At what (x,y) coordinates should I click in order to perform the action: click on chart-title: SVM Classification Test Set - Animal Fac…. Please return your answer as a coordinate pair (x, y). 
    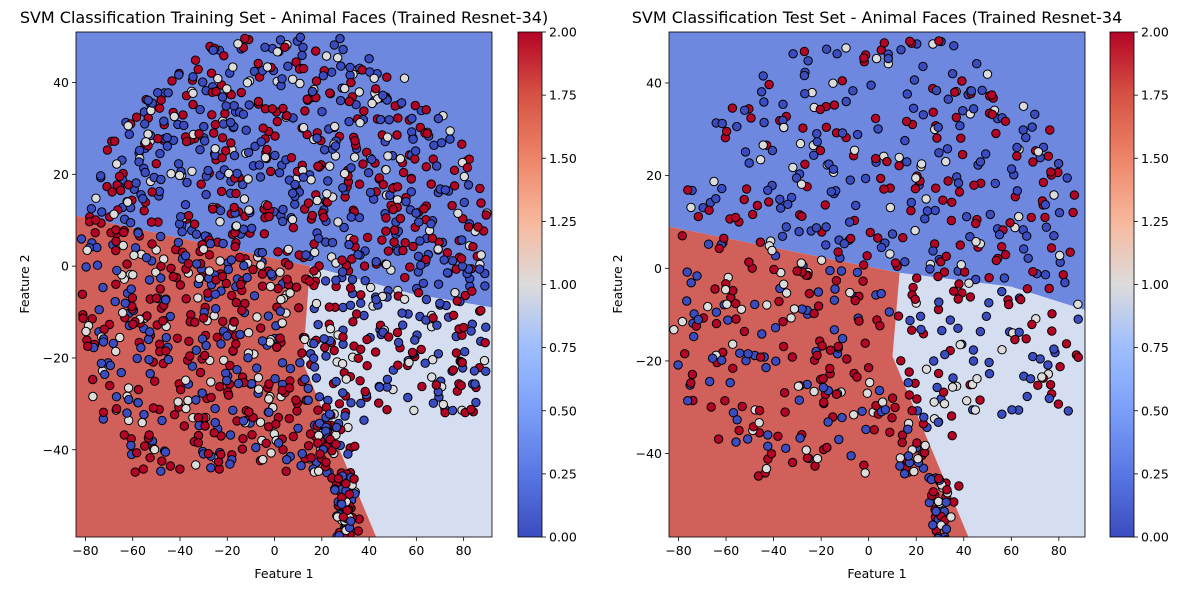
    Looking at the image, I should click on (877, 17).